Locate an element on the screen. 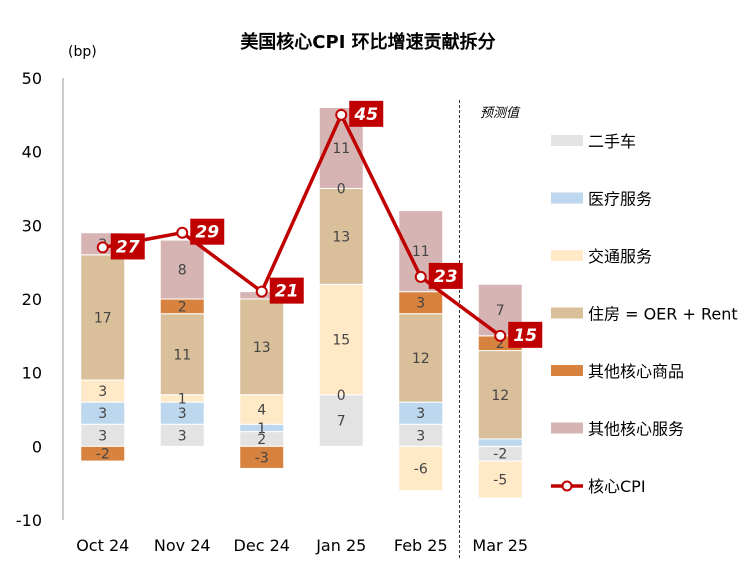 Image resolution: width=753 pixels, height=570 pixels. bar-segment-label: -3 is located at coordinates (262, 458).